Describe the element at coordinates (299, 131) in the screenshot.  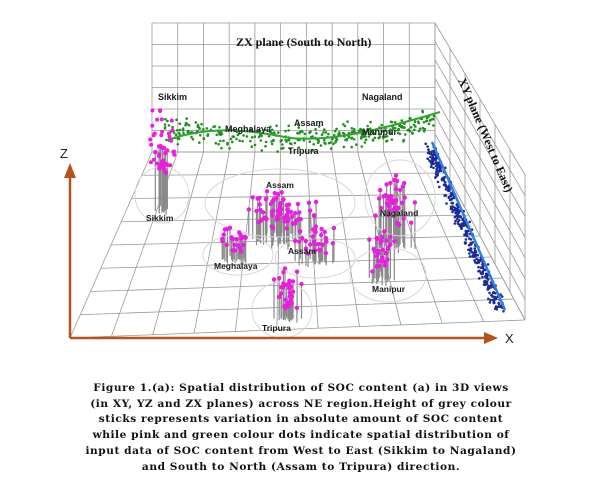
I see `green-dots-zx-plane` at that location.